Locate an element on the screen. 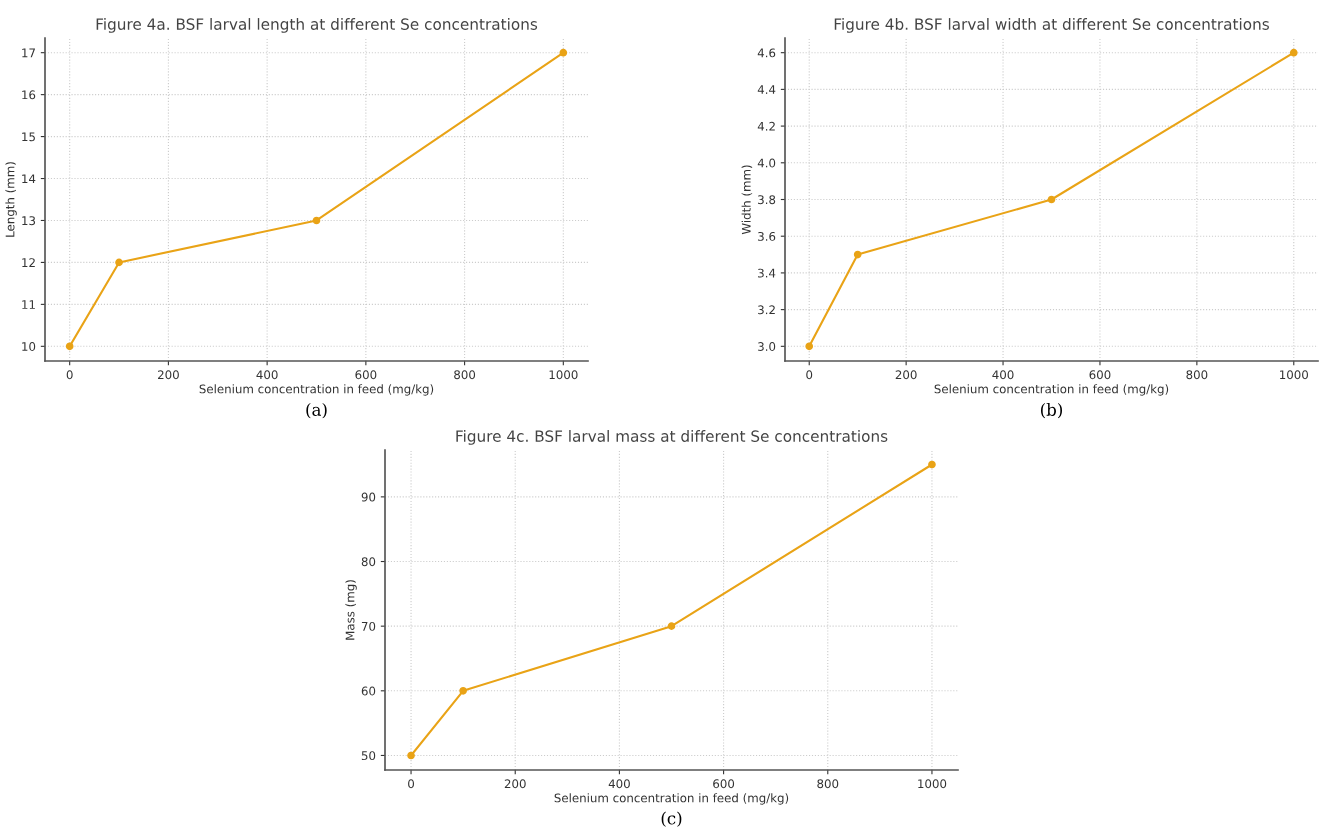 This screenshot has width=1320, height=839. y-tick-label: 14 is located at coordinates (29, 179).